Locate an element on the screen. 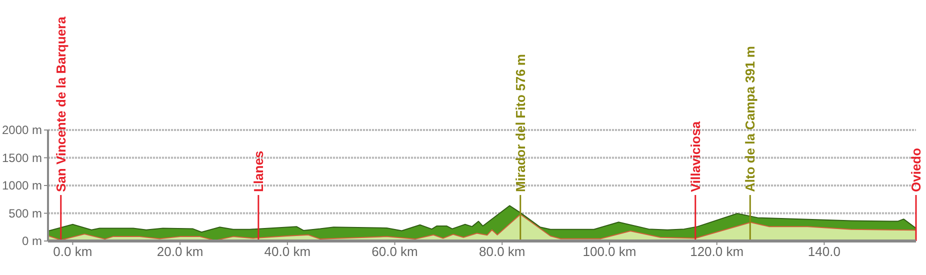  x-tick-label: 60.0 km is located at coordinates (395, 252).